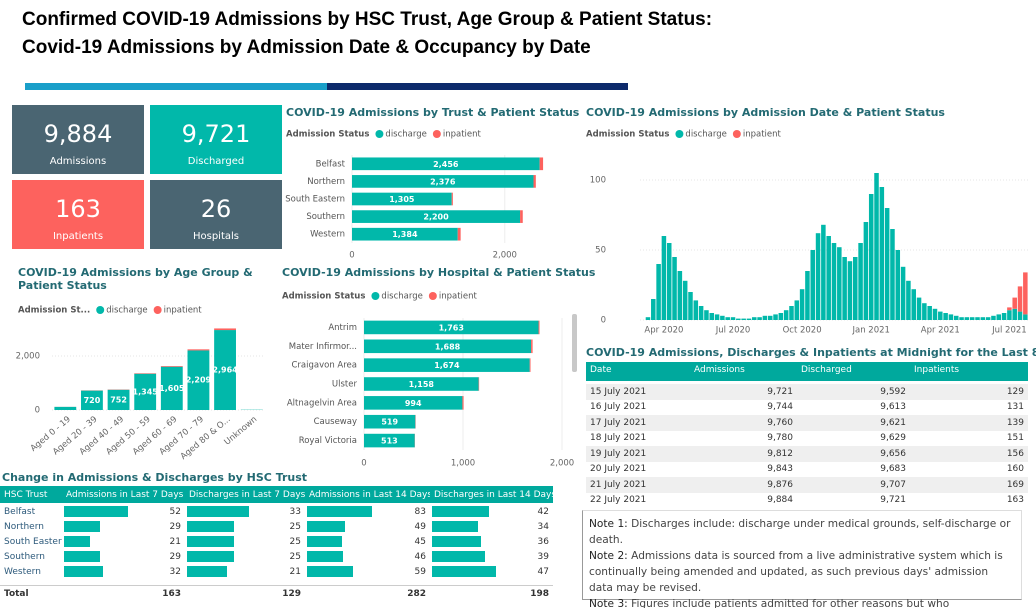 This screenshot has width=1036, height=608. Describe the element at coordinates (245, 526) in the screenshot. I see `table-cell: 25` at that location.